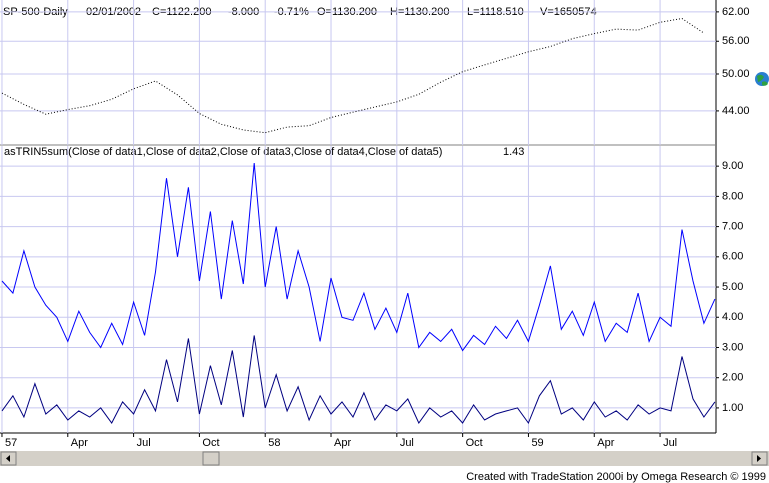 The image size is (769, 483). Describe the element at coordinates (732, 257) in the screenshot. I see `y-tick-label: 6.00` at that location.